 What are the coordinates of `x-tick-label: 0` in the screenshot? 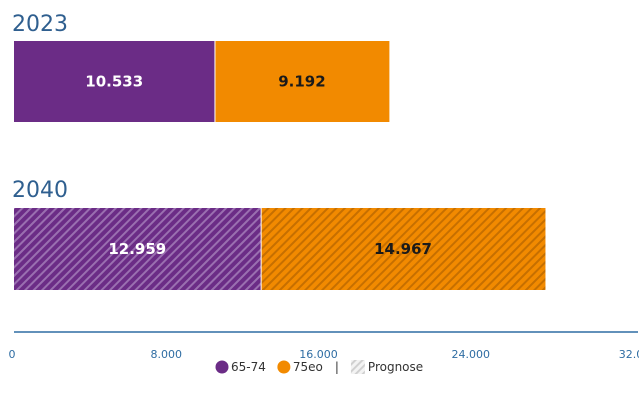 It's located at (12, 354).